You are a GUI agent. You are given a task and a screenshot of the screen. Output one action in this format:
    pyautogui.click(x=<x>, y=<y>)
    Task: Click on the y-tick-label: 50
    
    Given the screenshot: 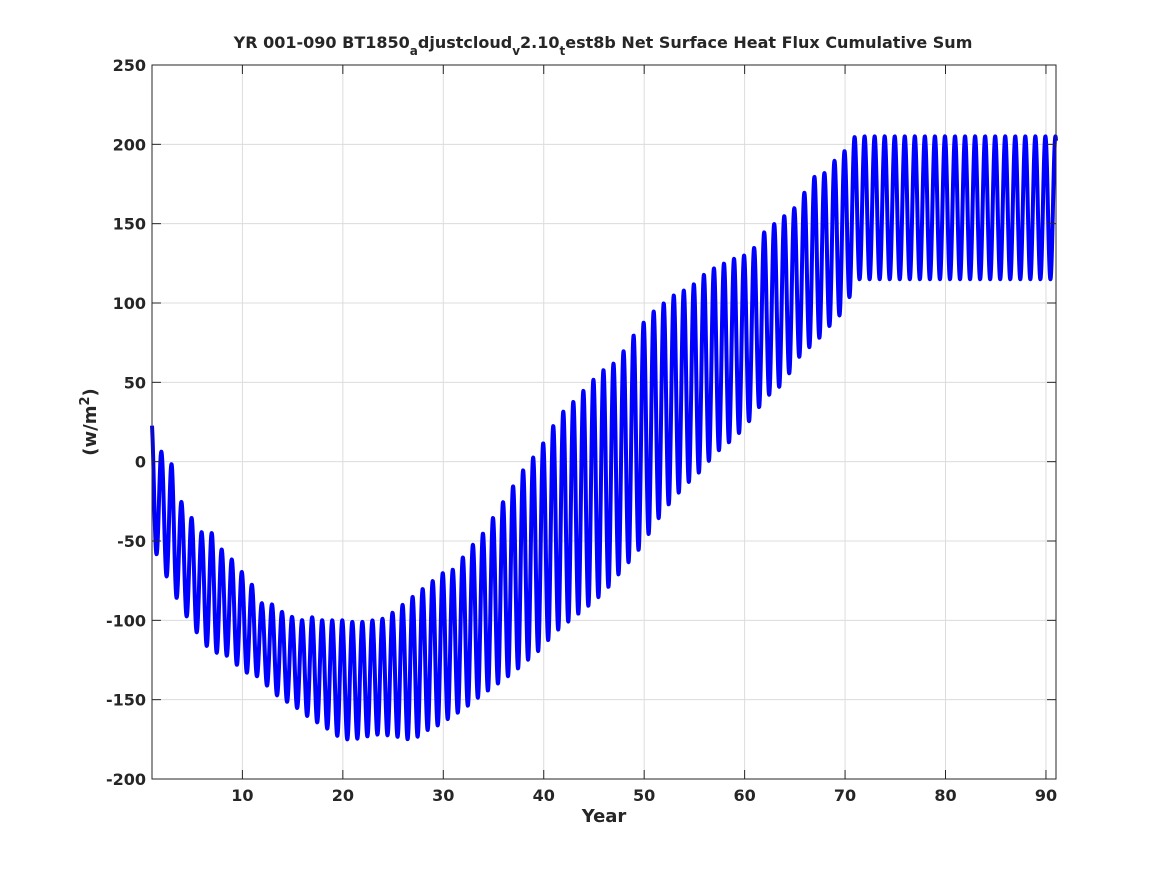 What is the action you would take?
    pyautogui.click(x=135, y=382)
    